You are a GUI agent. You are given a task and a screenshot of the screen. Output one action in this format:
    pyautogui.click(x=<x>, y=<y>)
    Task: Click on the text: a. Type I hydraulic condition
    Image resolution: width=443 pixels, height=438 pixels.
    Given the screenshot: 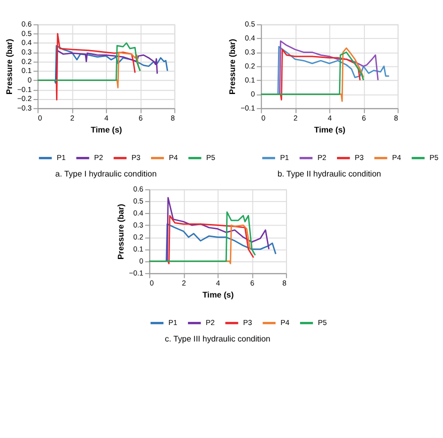 What is the action you would take?
    pyautogui.click(x=106, y=174)
    